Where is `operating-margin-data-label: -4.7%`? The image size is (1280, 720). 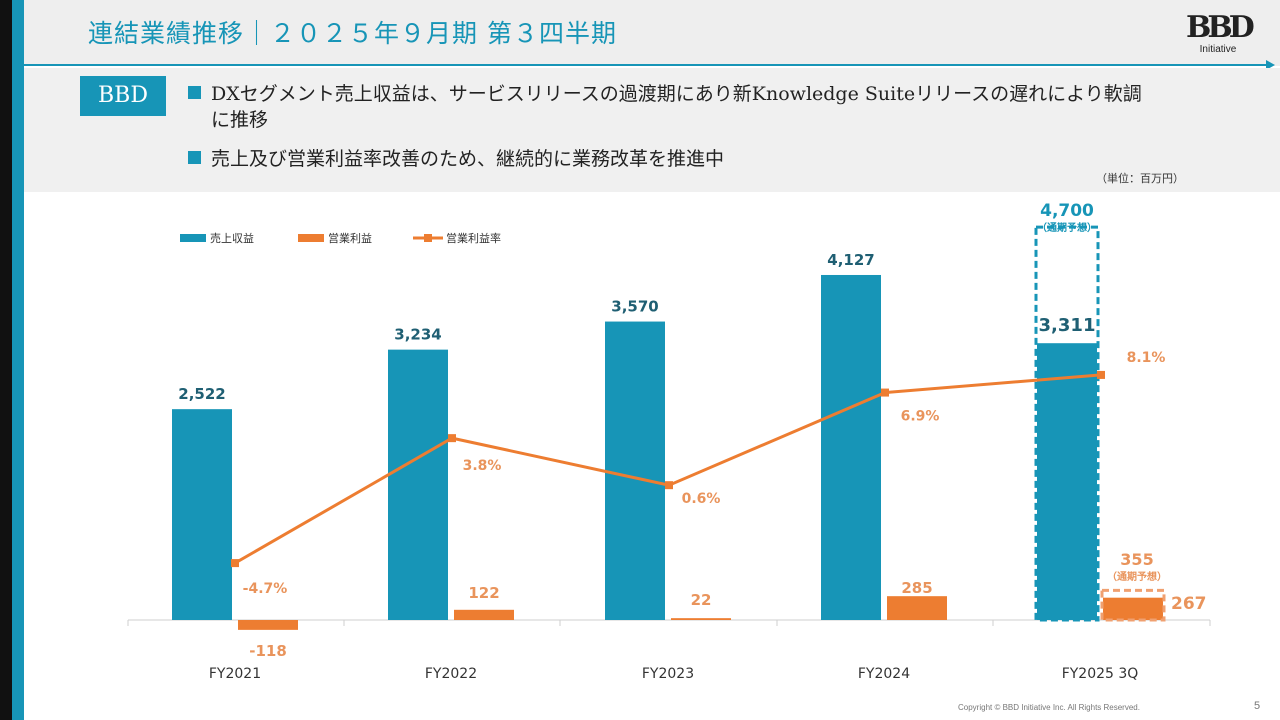
operating-margin-data-label: -4.7% is located at coordinates (265, 589).